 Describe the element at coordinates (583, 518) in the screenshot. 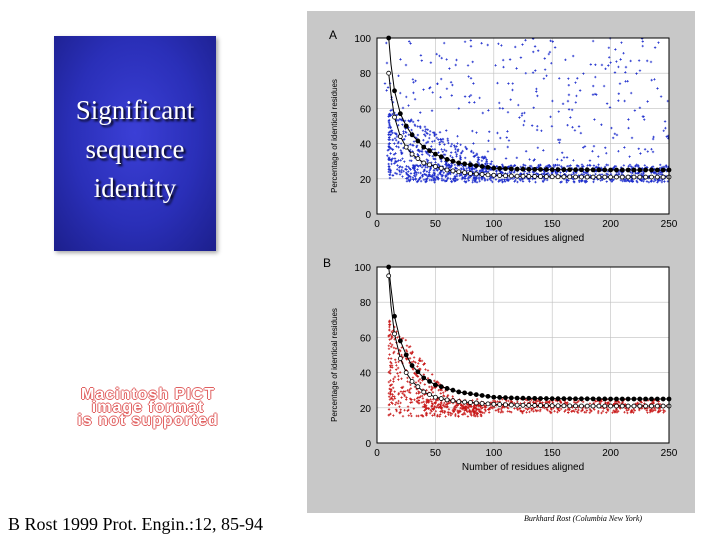

I see `credit: Burkhard Rost (Columbia New York)` at that location.